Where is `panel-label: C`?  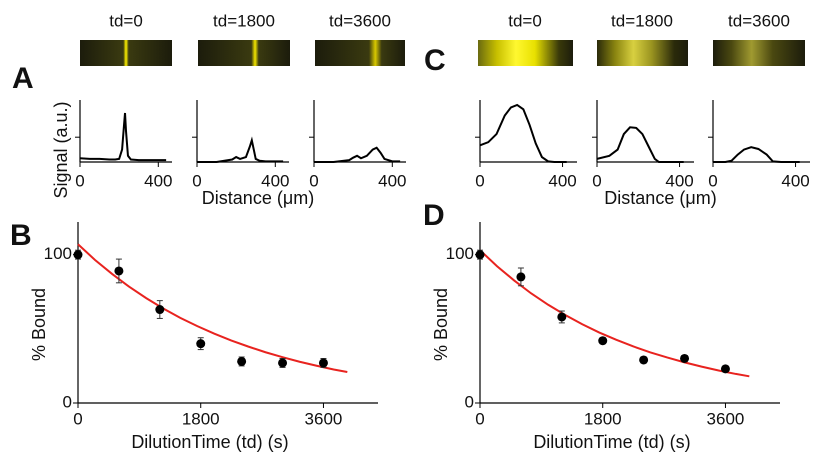
panel-label: C is located at coordinates (435, 60).